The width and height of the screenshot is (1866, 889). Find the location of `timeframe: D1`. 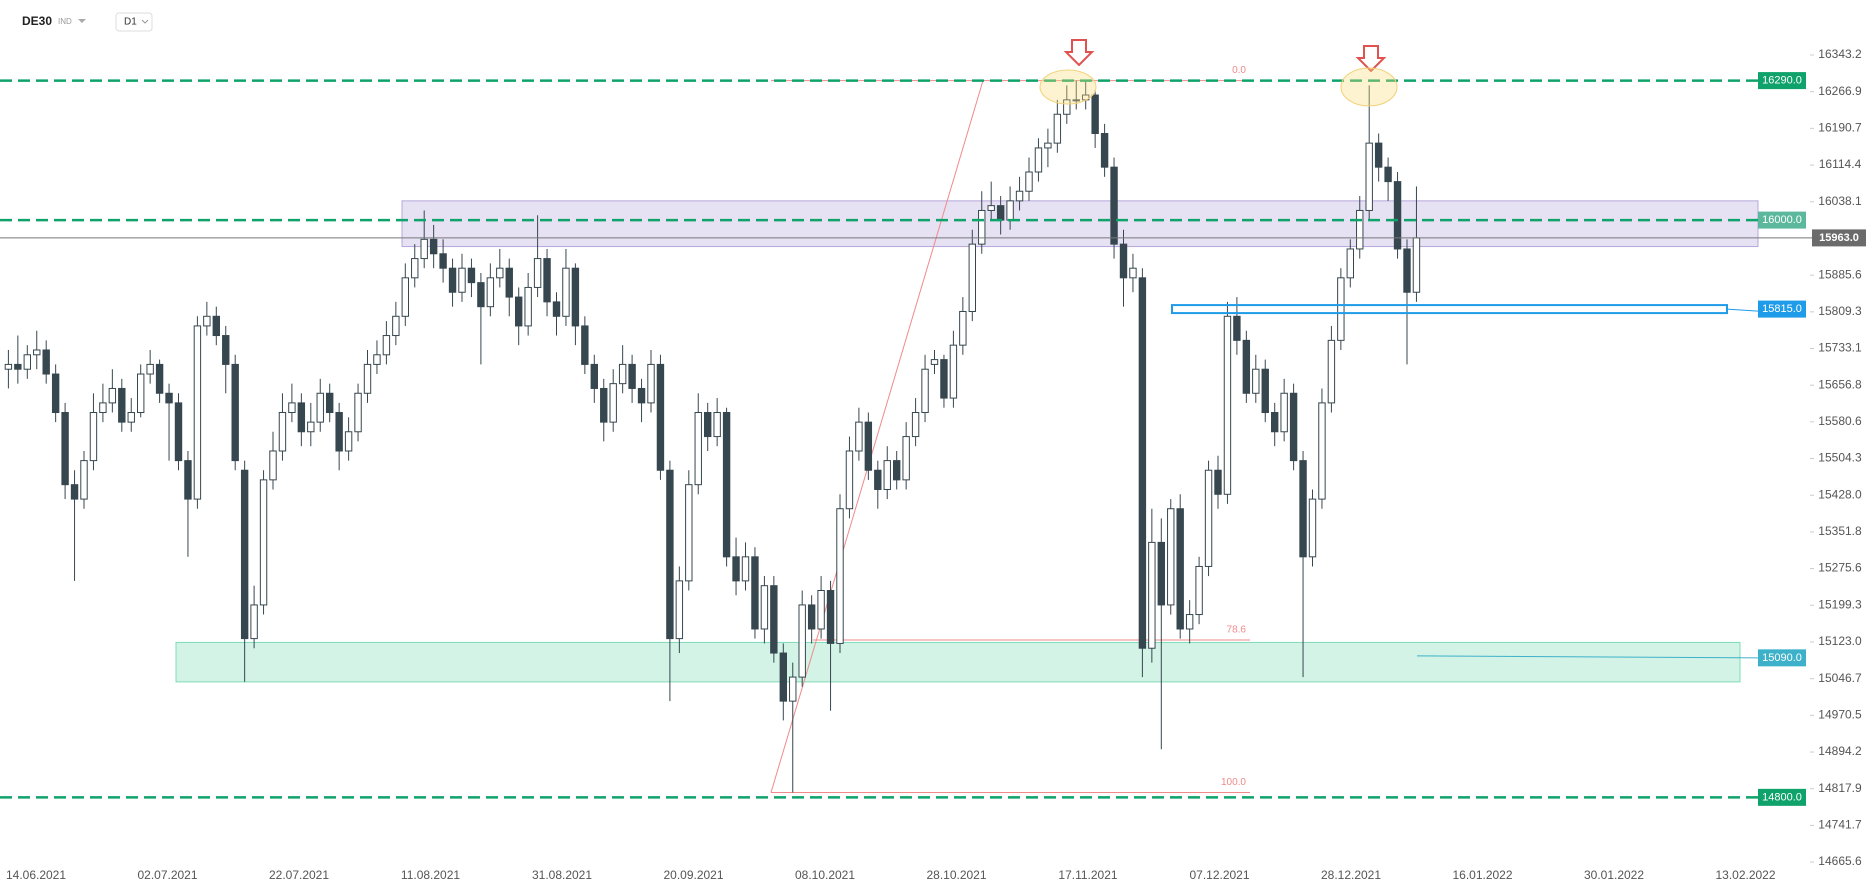

timeframe: D1 is located at coordinates (130, 22).